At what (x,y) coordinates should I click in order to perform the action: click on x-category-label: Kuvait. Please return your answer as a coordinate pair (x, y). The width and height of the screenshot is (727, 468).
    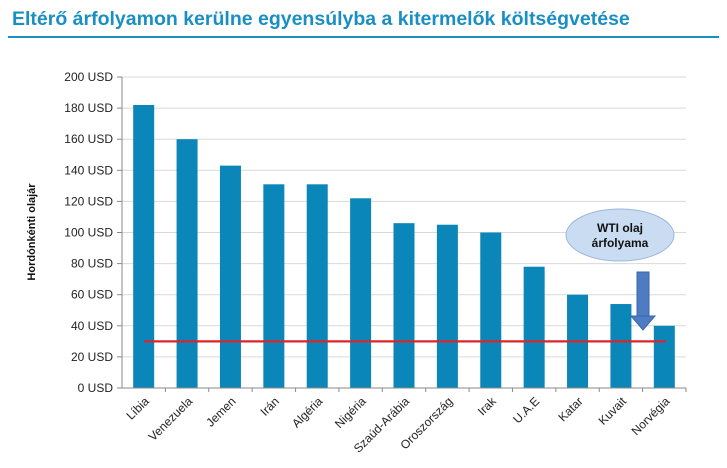
    Looking at the image, I should click on (613, 411).